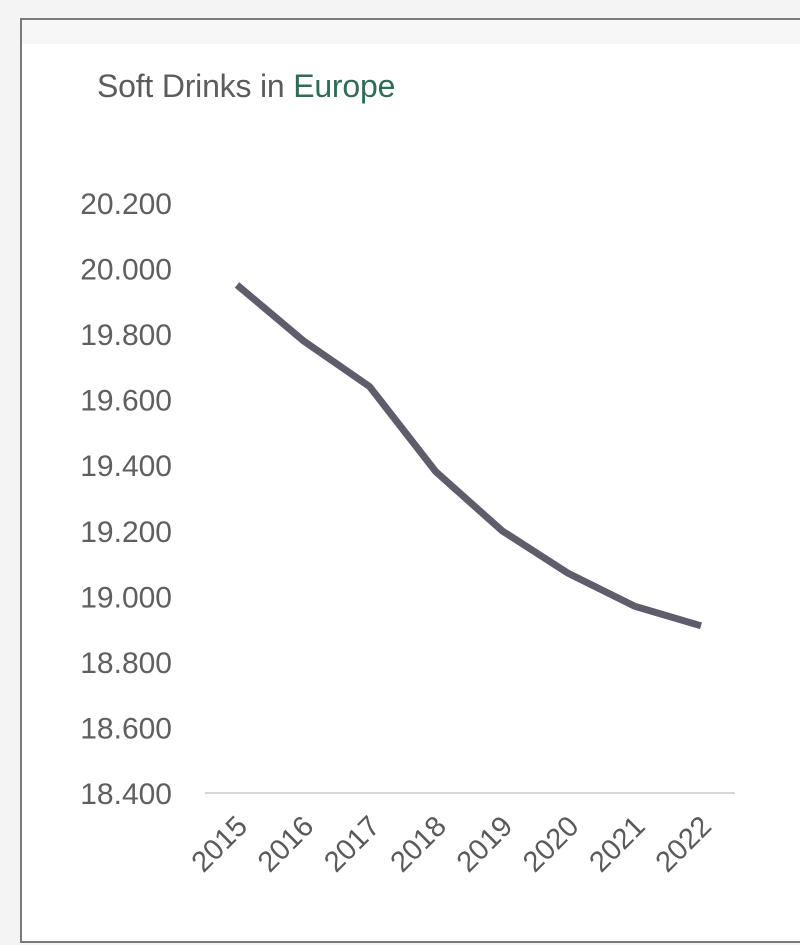 The height and width of the screenshot is (945, 800). Describe the element at coordinates (126, 335) in the screenshot. I see `y-tick-label: 19.800` at that location.